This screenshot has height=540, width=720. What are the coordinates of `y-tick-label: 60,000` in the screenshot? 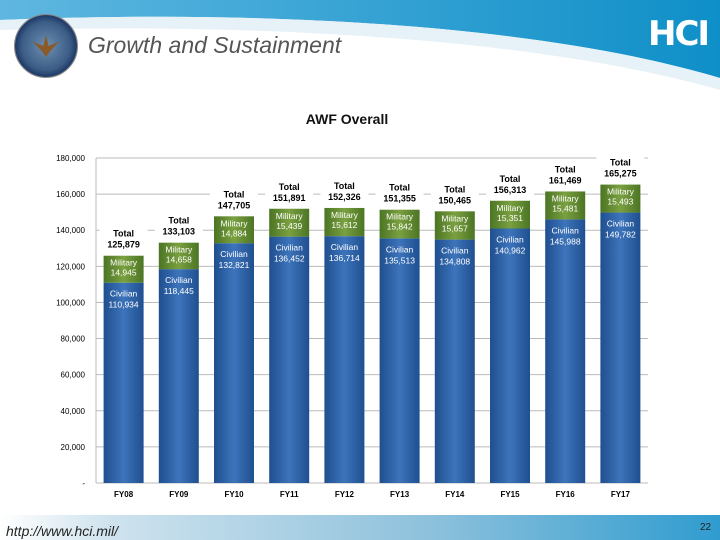 It's located at (73, 375).